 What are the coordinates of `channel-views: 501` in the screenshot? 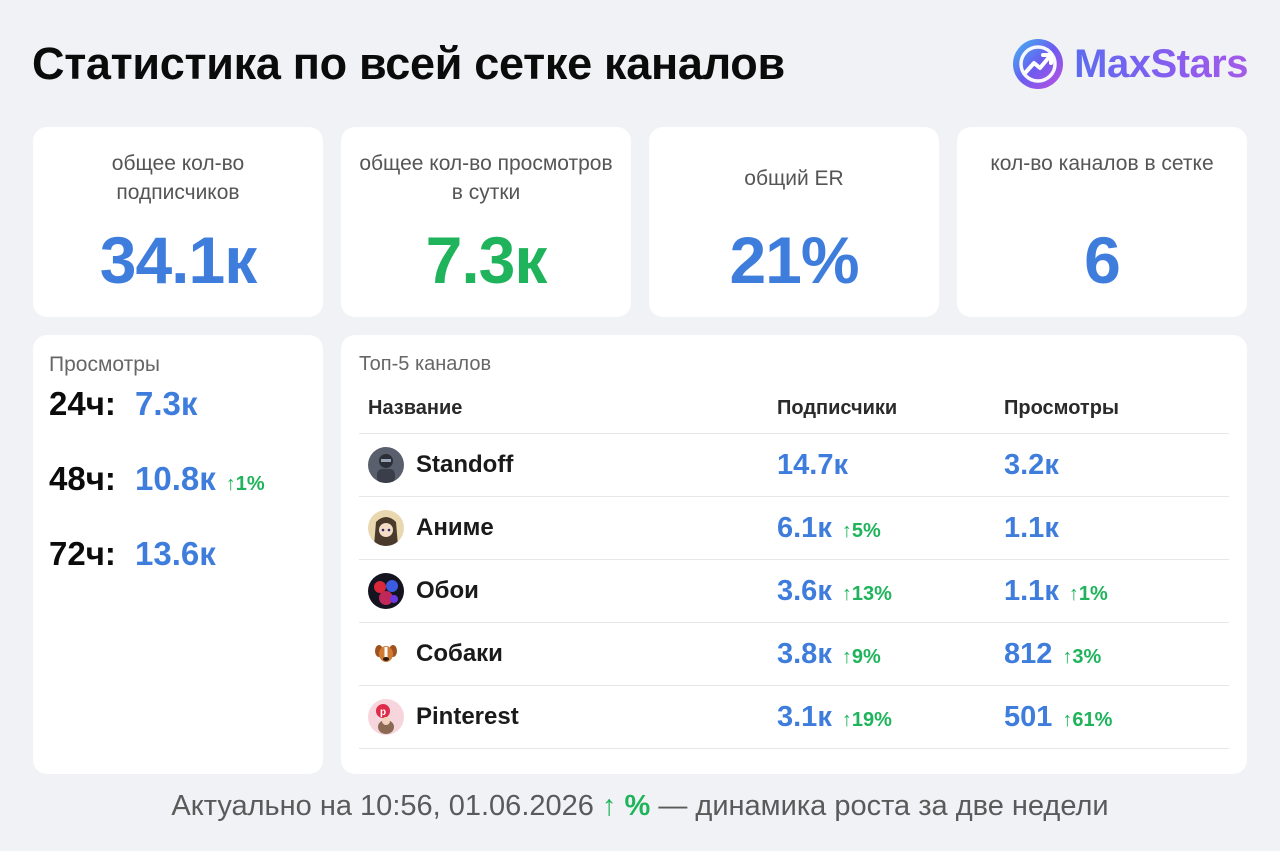 It's located at (1028, 716).